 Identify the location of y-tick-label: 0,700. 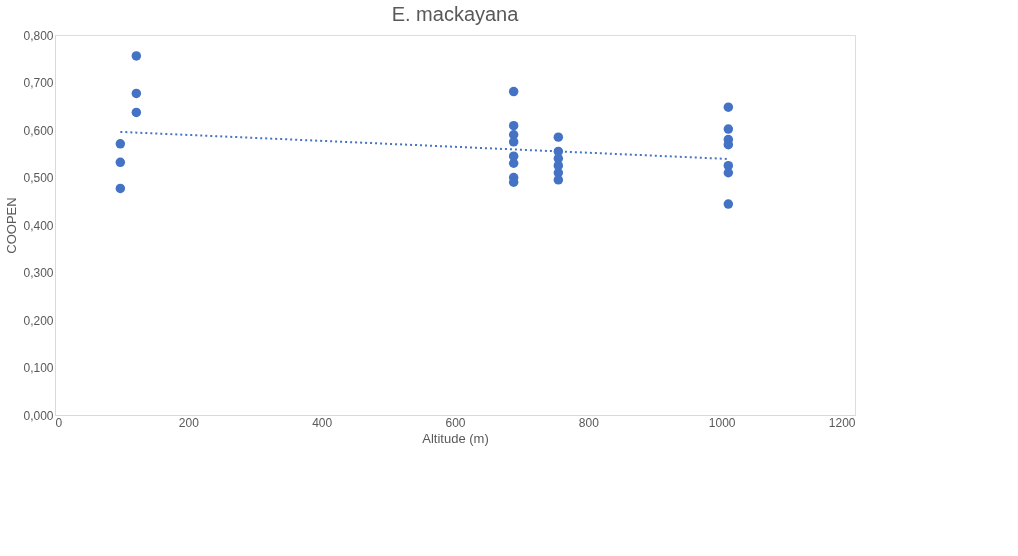
(38, 83).